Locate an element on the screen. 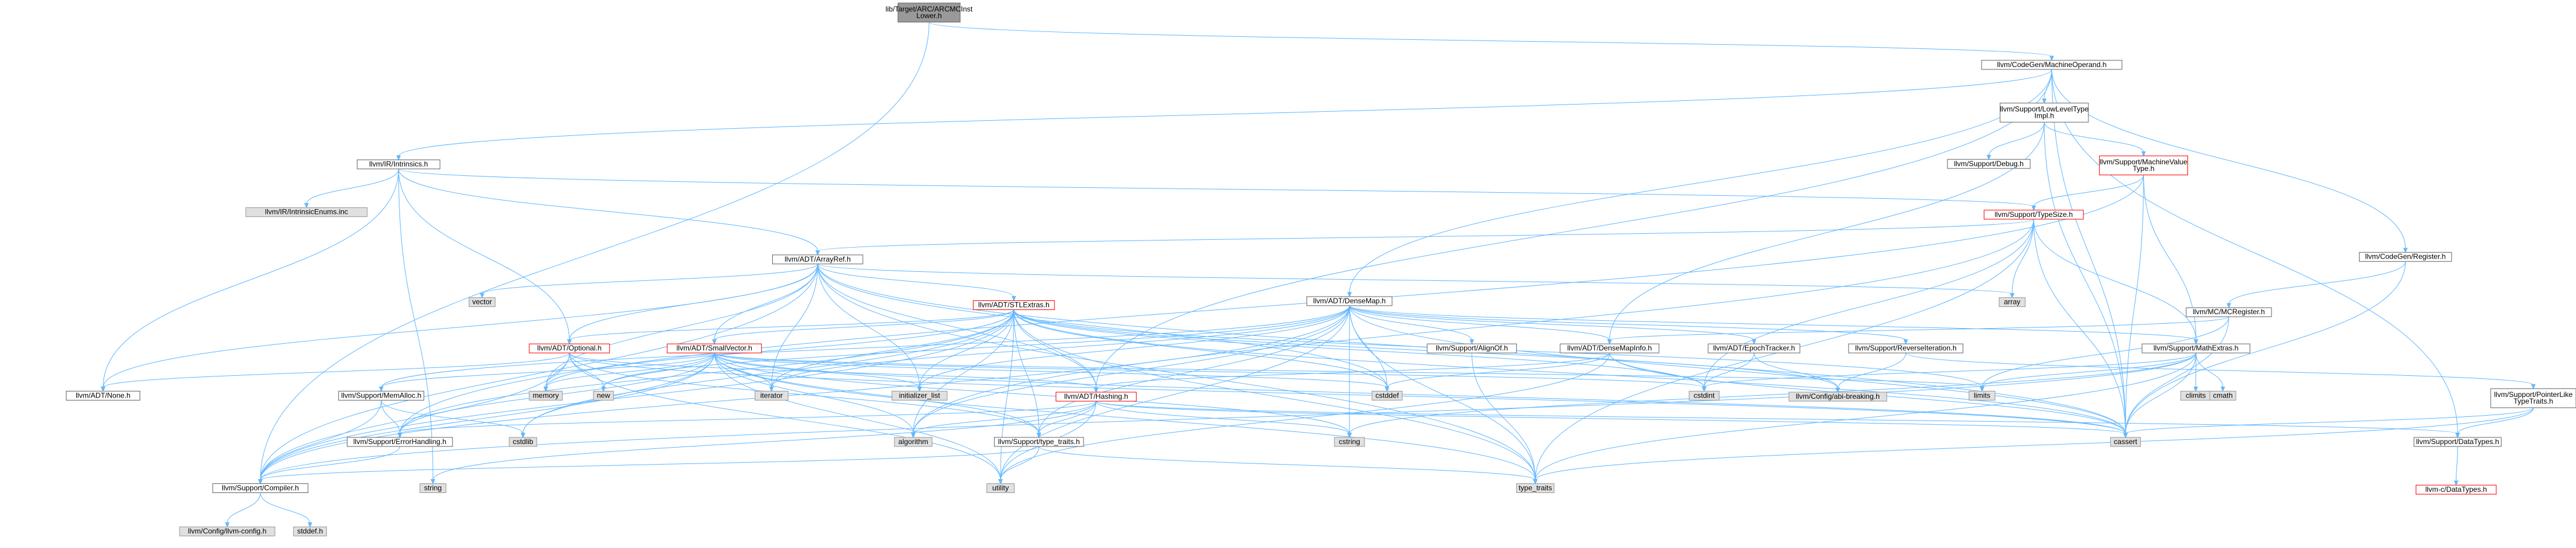  node-label-arrayref-0: llvm/ADT/ArrayRef.h is located at coordinates (818, 259).